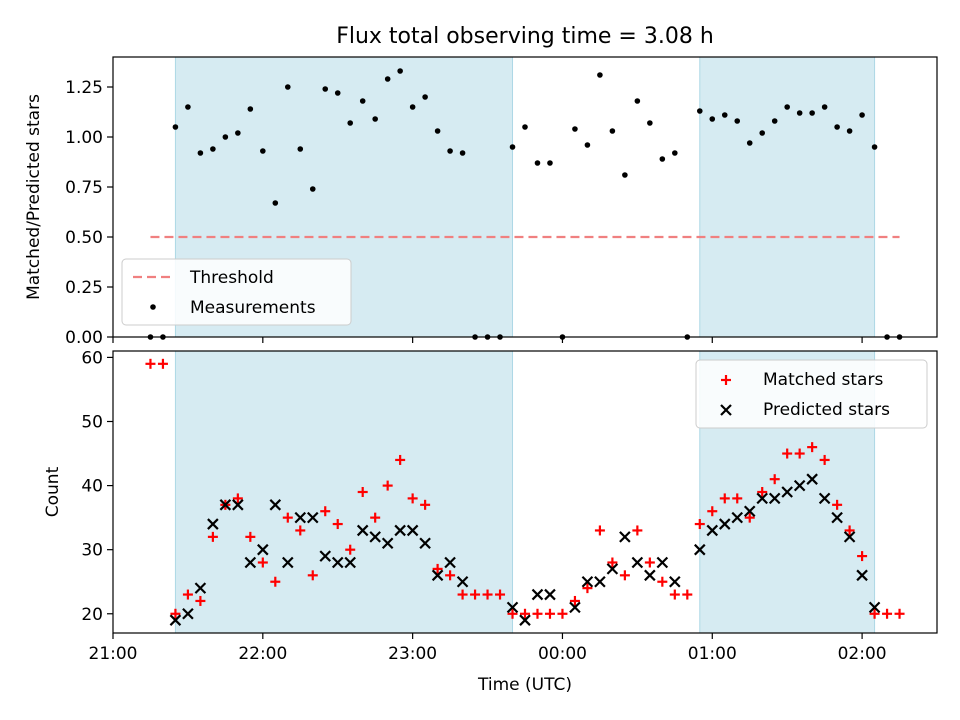 This screenshot has width=960, height=720. I want to click on top-legend: Threshold Measurements, so click(236, 292).